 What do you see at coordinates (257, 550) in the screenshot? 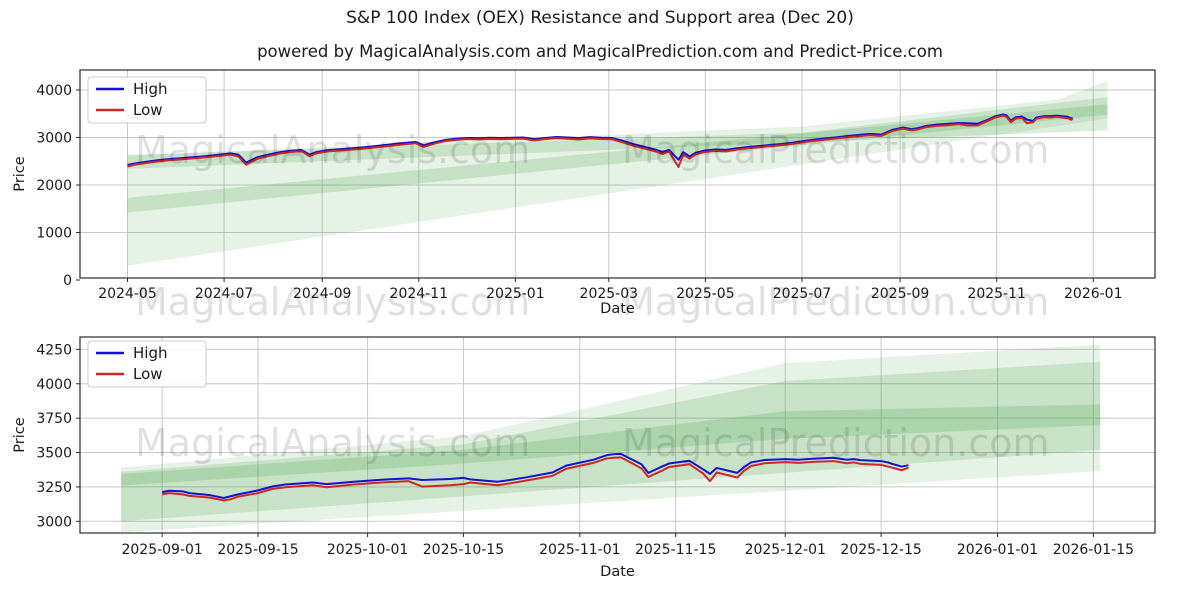
I see `x-tick-label: 2025-09-15` at bounding box center [257, 550].